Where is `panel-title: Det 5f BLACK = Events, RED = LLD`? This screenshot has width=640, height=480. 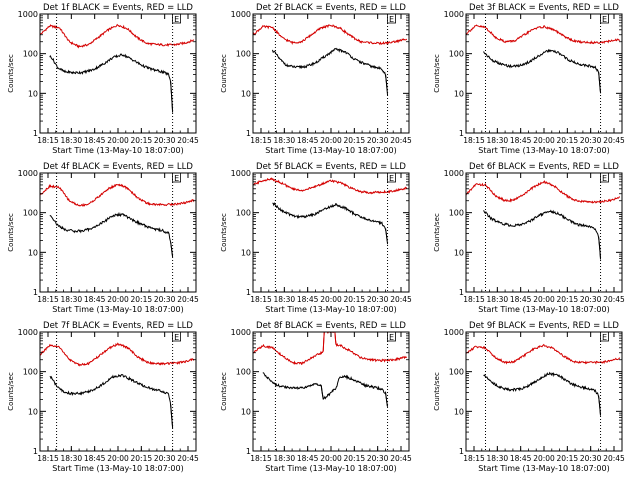
panel-title: Det 5f BLACK = Events, RED = LLD is located at coordinates (331, 167).